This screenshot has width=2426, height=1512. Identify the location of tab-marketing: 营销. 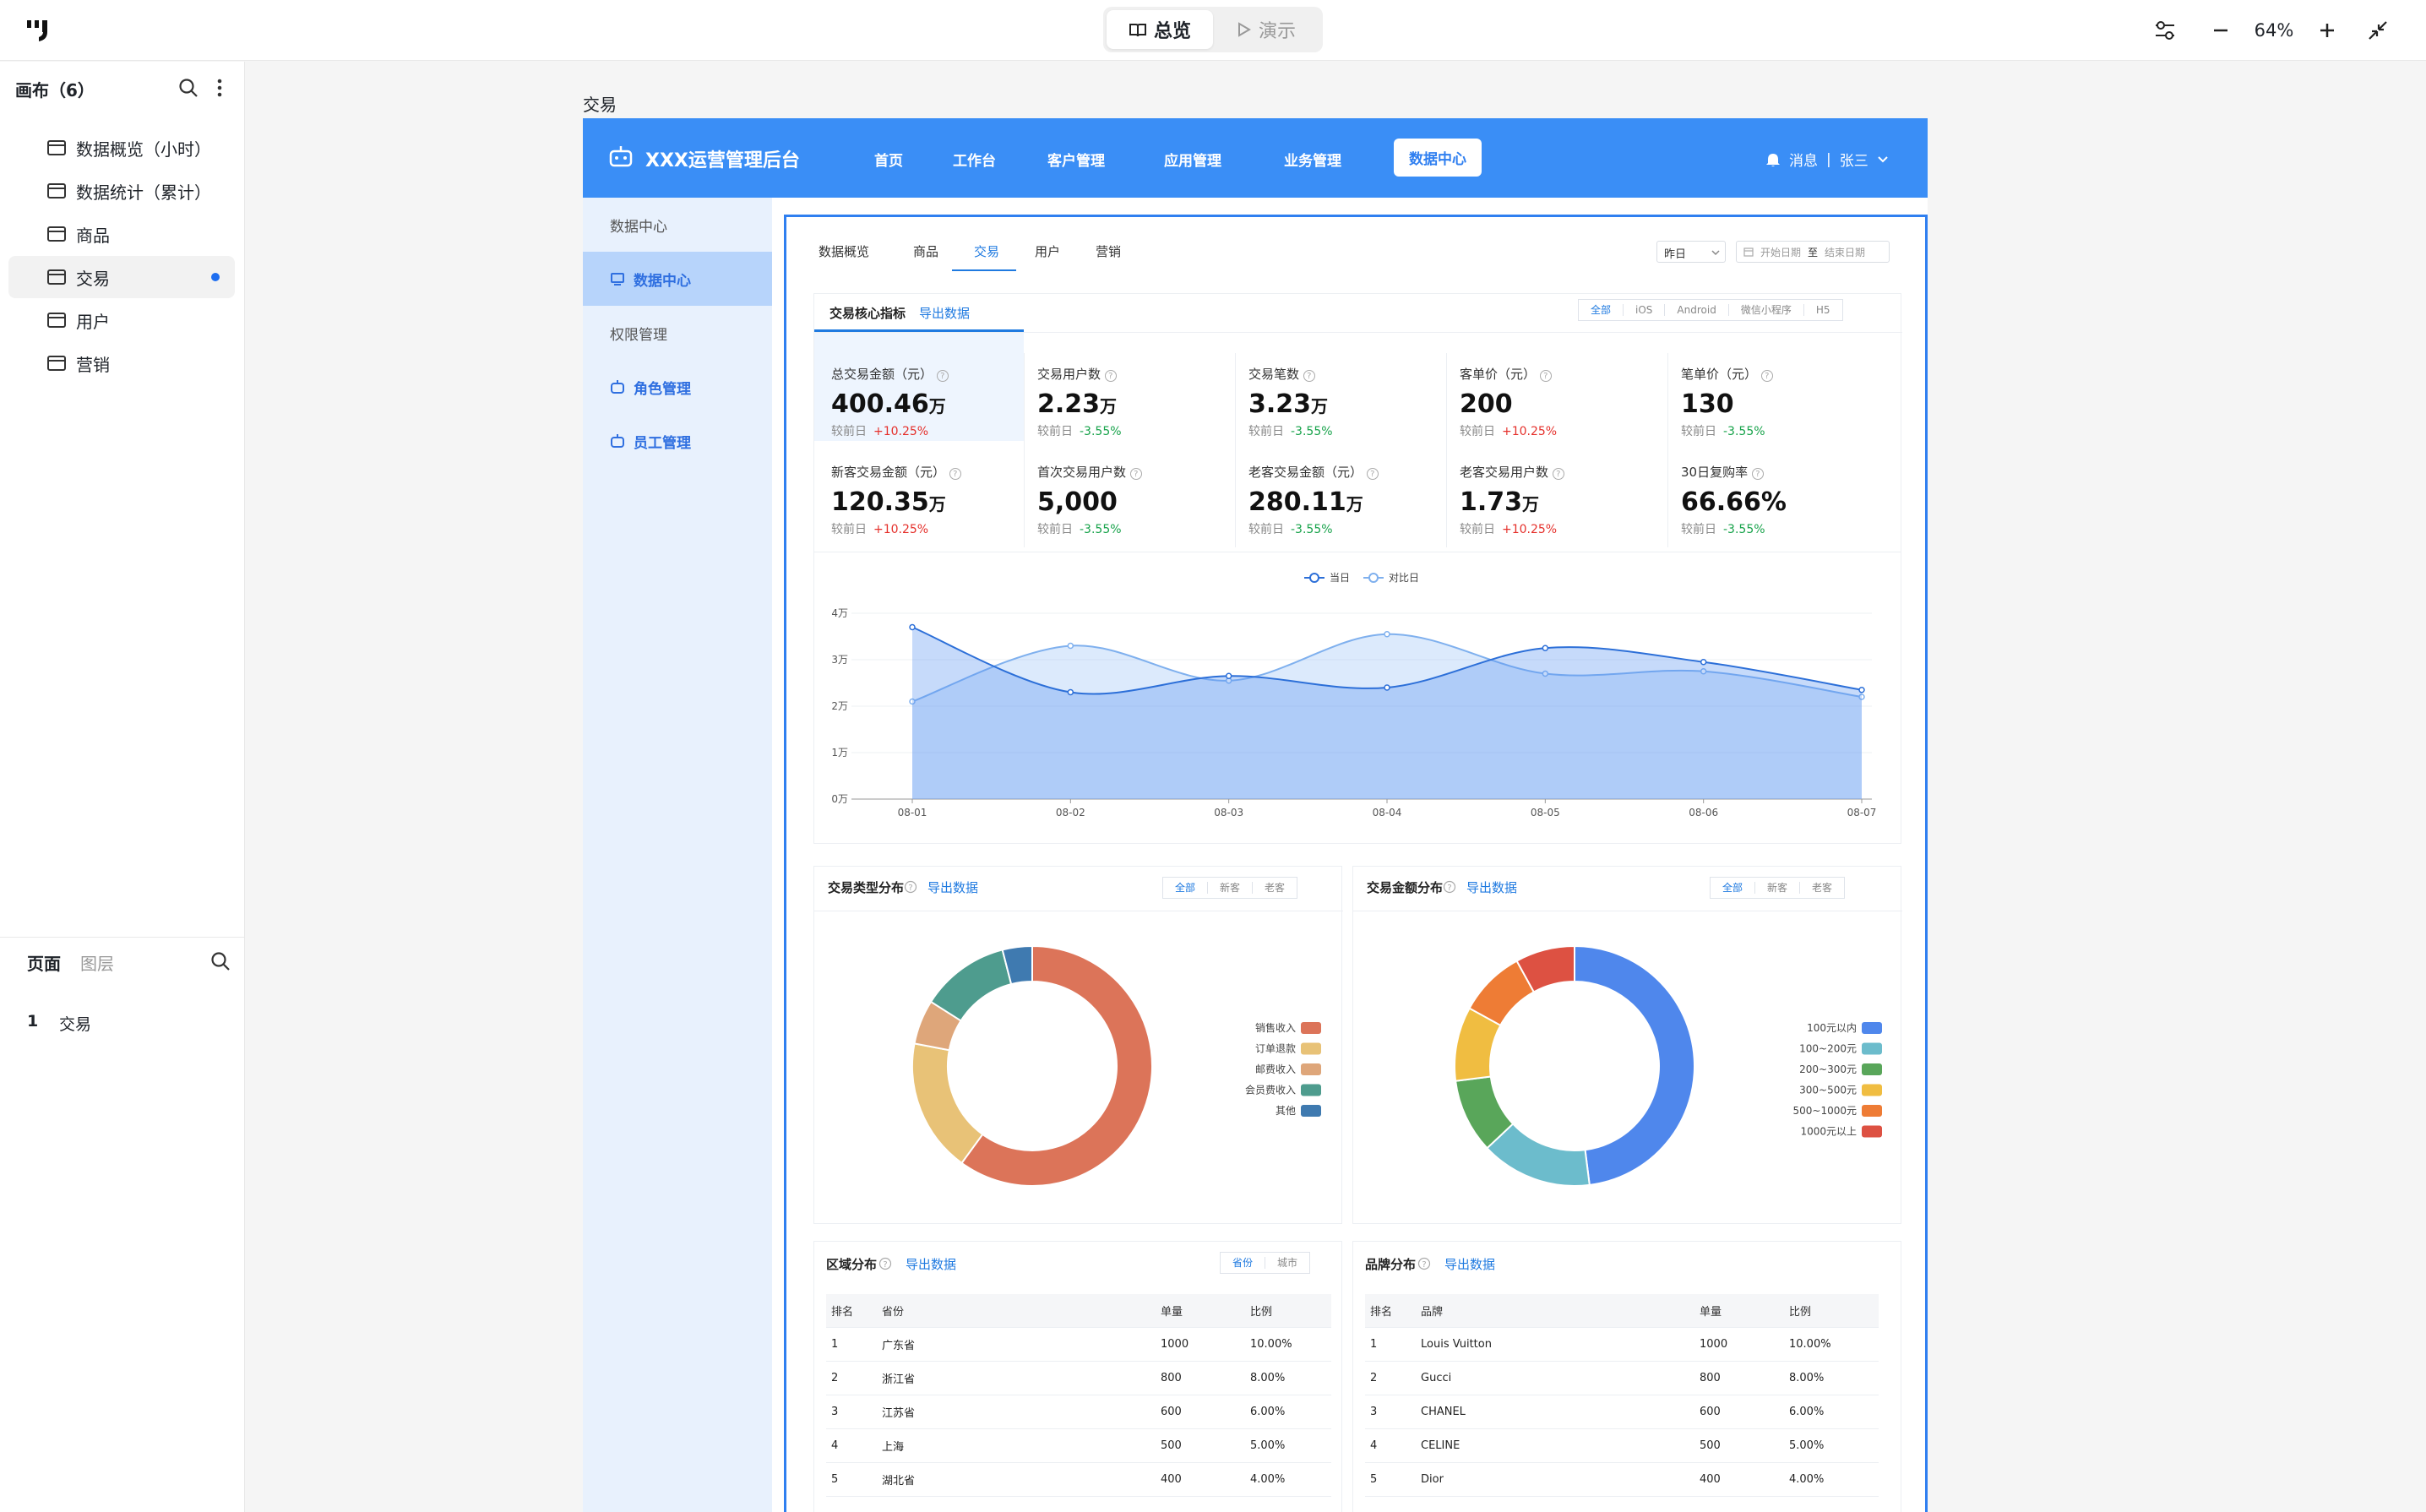
(1109, 251).